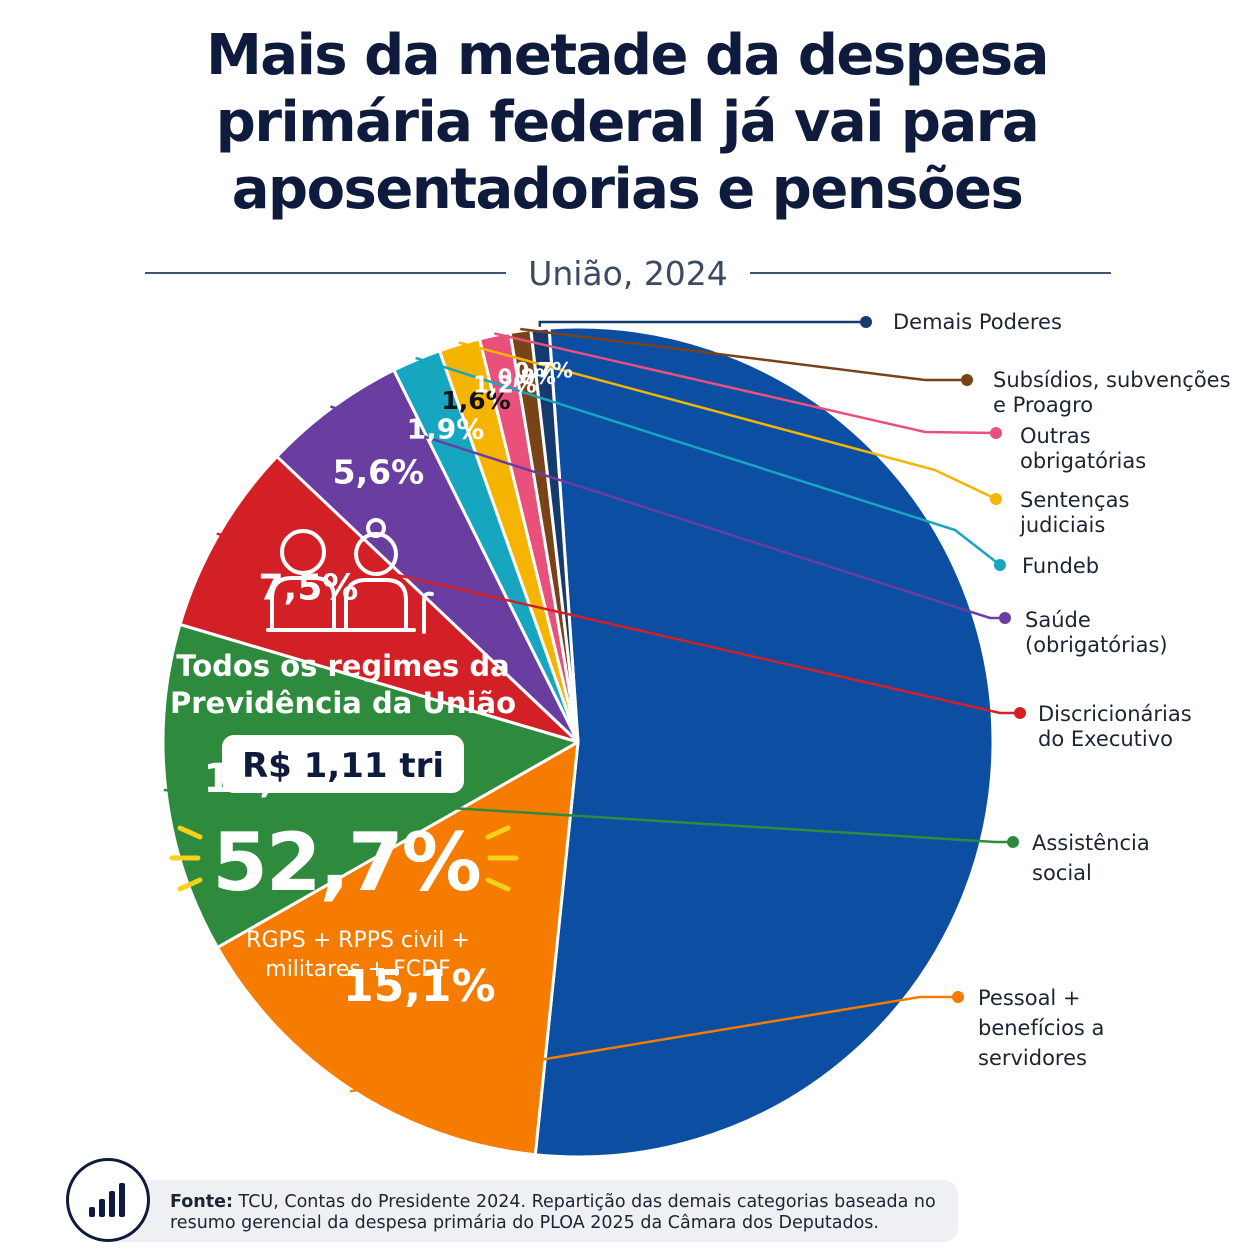 The image size is (1254, 1254). What do you see at coordinates (743, 354) in the screenshot?
I see `leader-subsidios-subvencoes-e-proagro` at bounding box center [743, 354].